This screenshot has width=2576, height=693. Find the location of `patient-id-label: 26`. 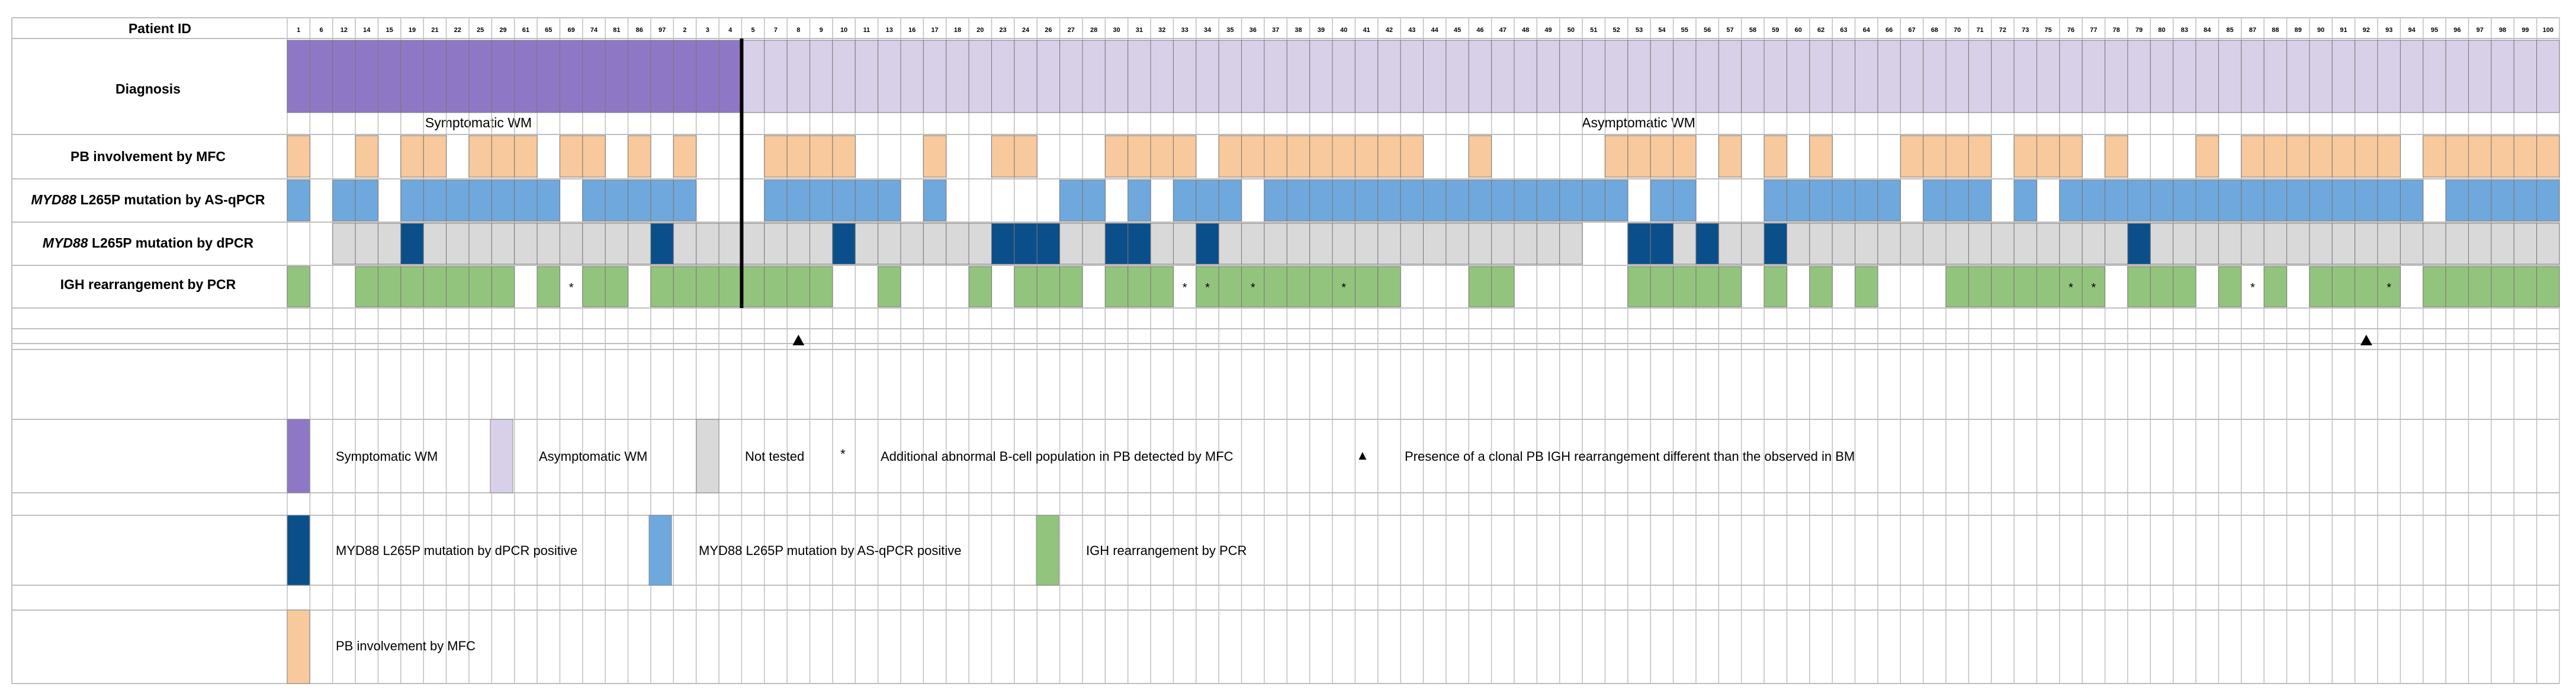

patient-id-label: 26 is located at coordinates (1048, 30).